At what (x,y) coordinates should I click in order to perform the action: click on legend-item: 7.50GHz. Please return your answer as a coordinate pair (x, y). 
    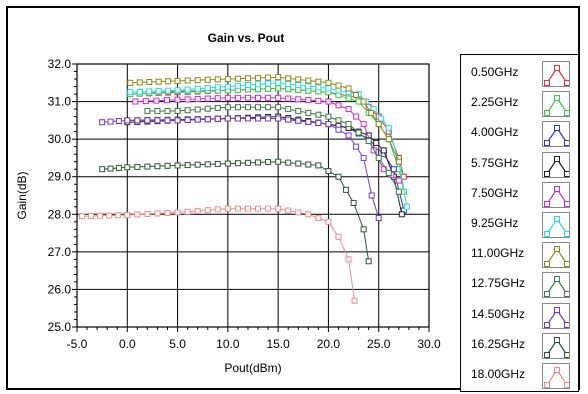
    Looking at the image, I should click on (520, 195).